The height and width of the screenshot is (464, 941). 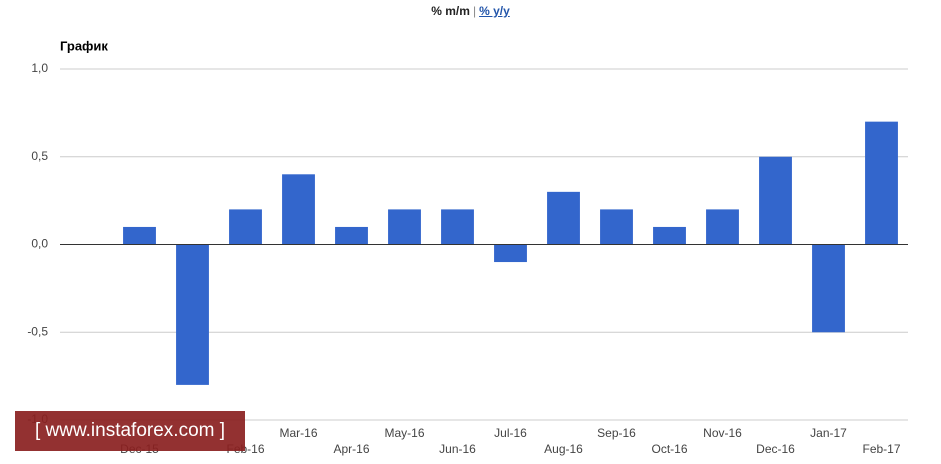 What do you see at coordinates (39, 68) in the screenshot?
I see `y-tick-label: 1,0` at bounding box center [39, 68].